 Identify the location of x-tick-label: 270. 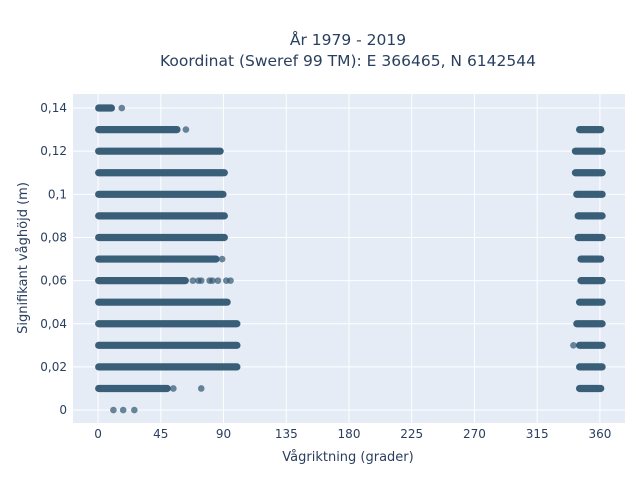
(474, 434).